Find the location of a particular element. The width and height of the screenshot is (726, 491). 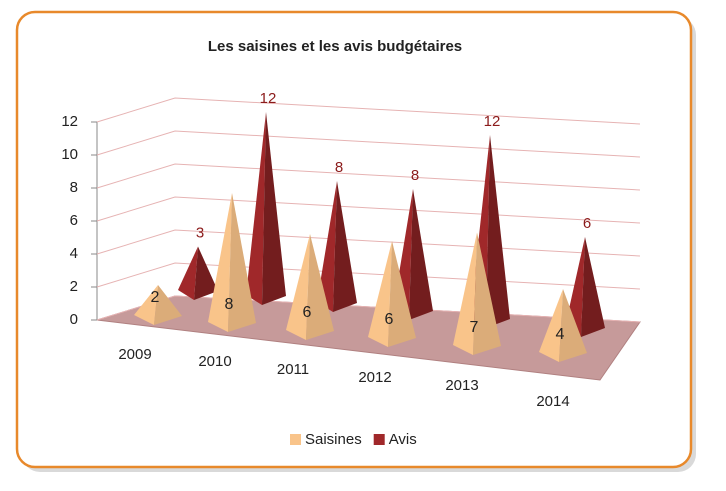

chart-title: Les saisines et les avis budgétaires is located at coordinates (335, 46).